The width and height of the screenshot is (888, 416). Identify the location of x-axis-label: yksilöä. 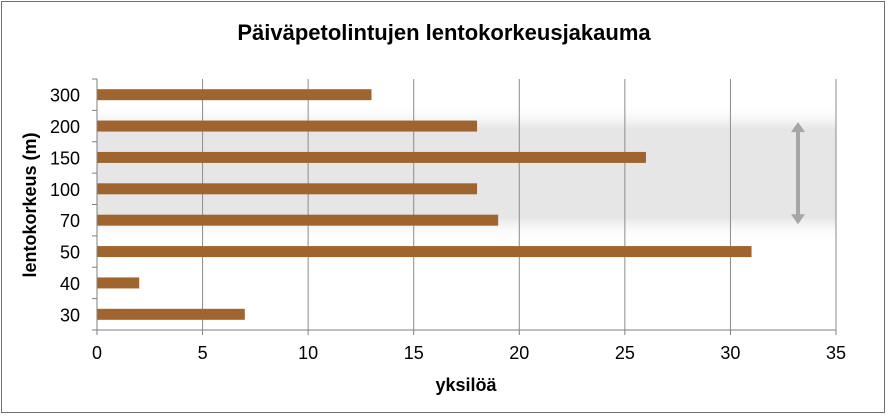
(466, 385).